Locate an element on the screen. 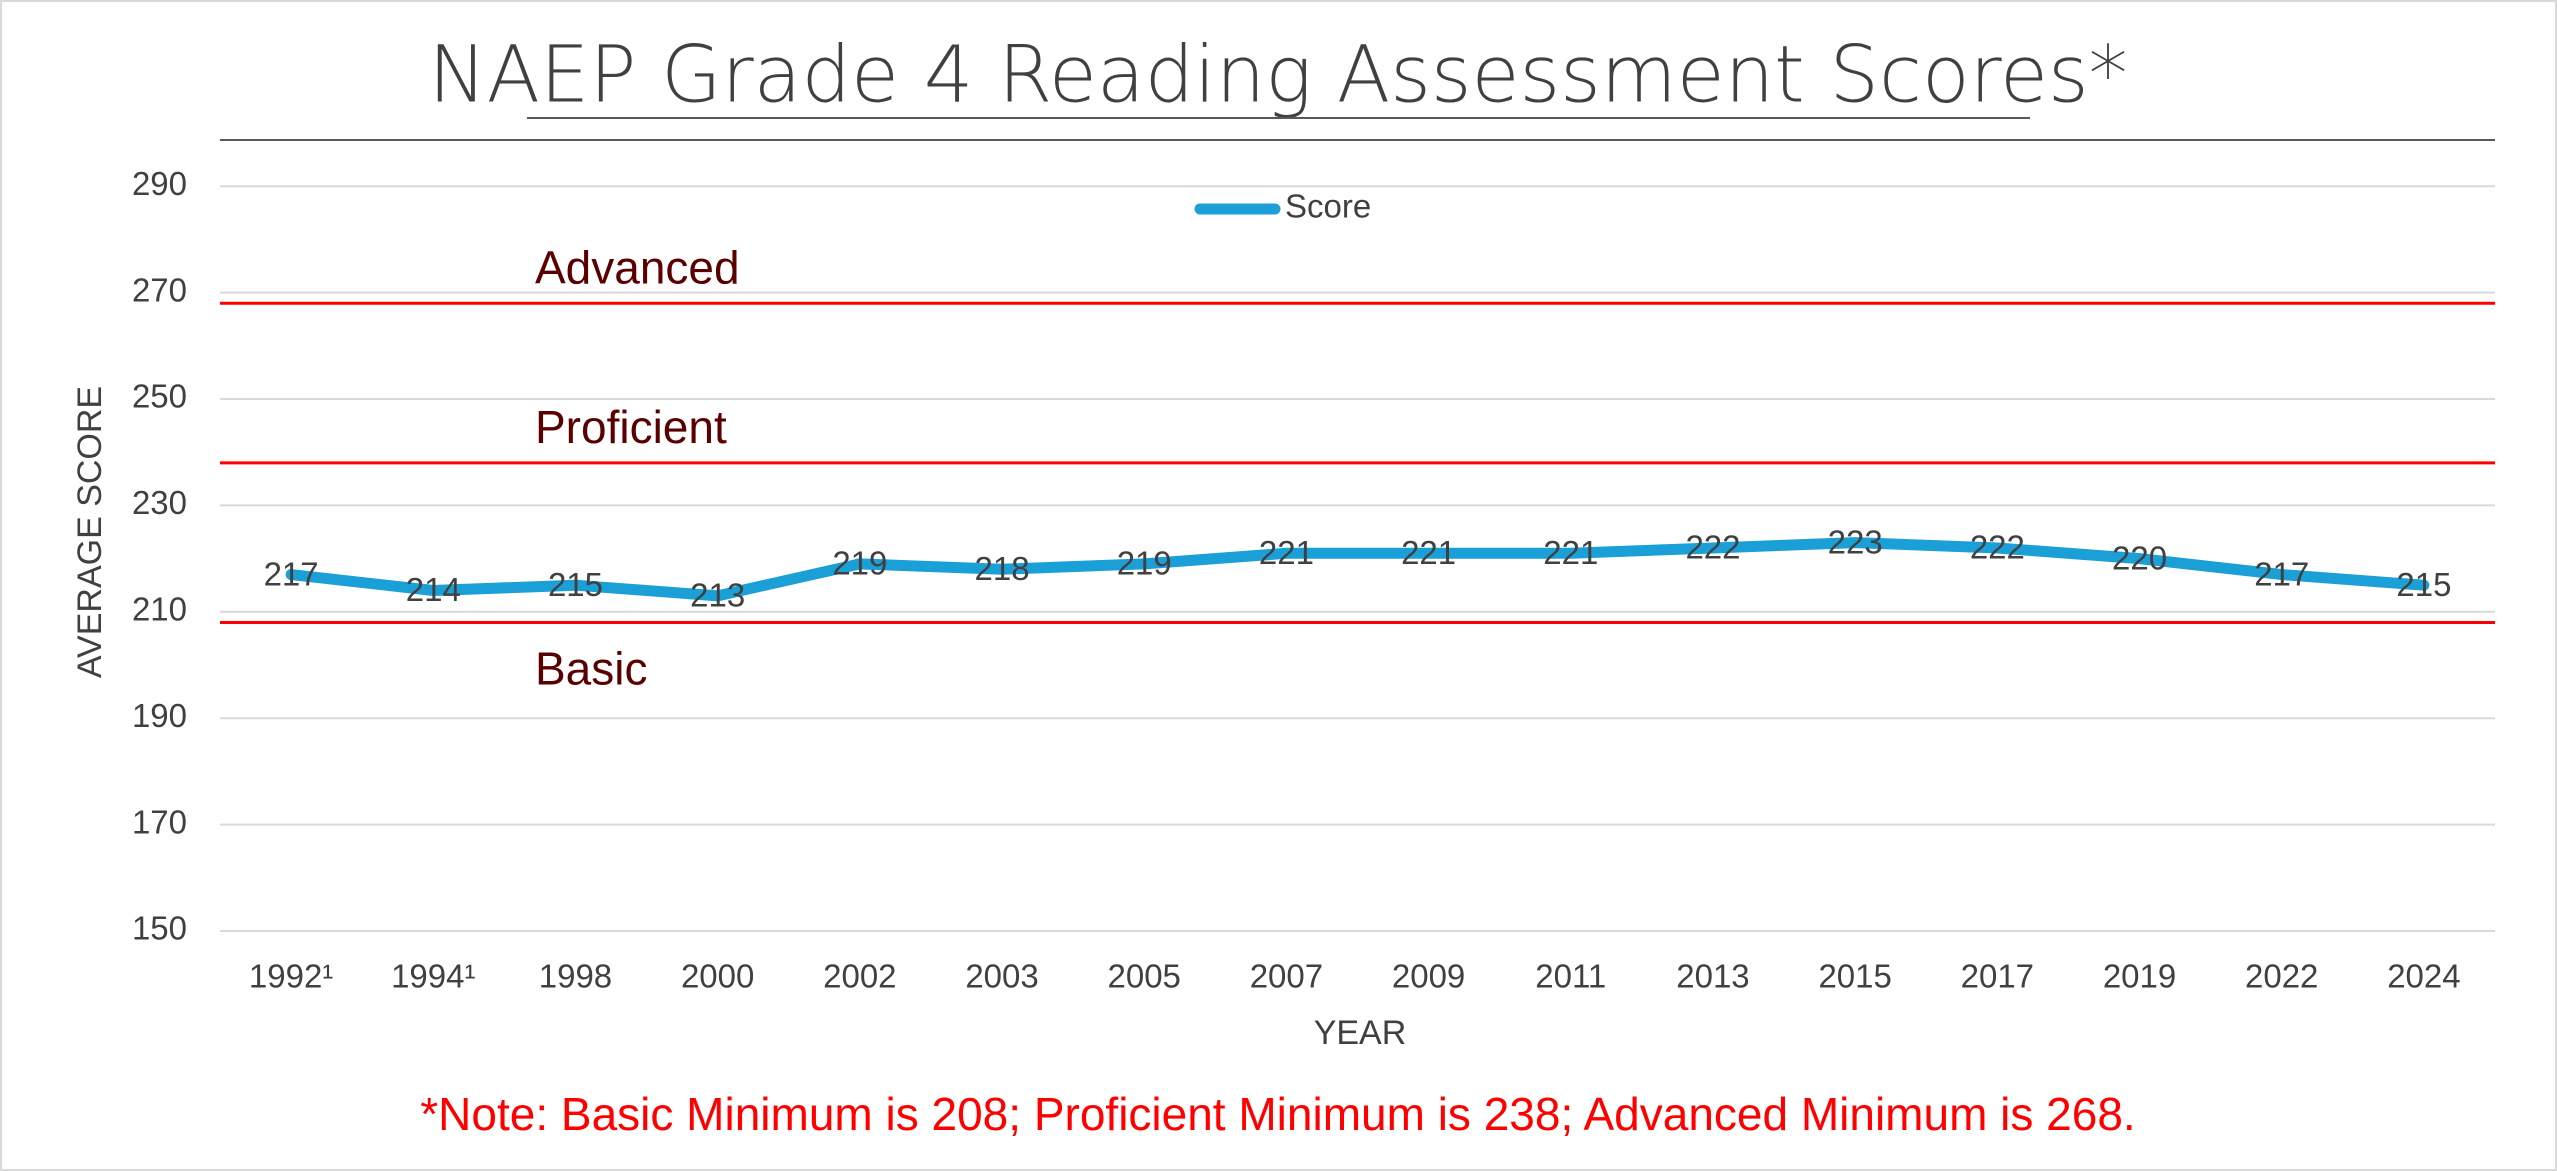 The image size is (2557, 1171). data-label: 213 is located at coordinates (717, 595).